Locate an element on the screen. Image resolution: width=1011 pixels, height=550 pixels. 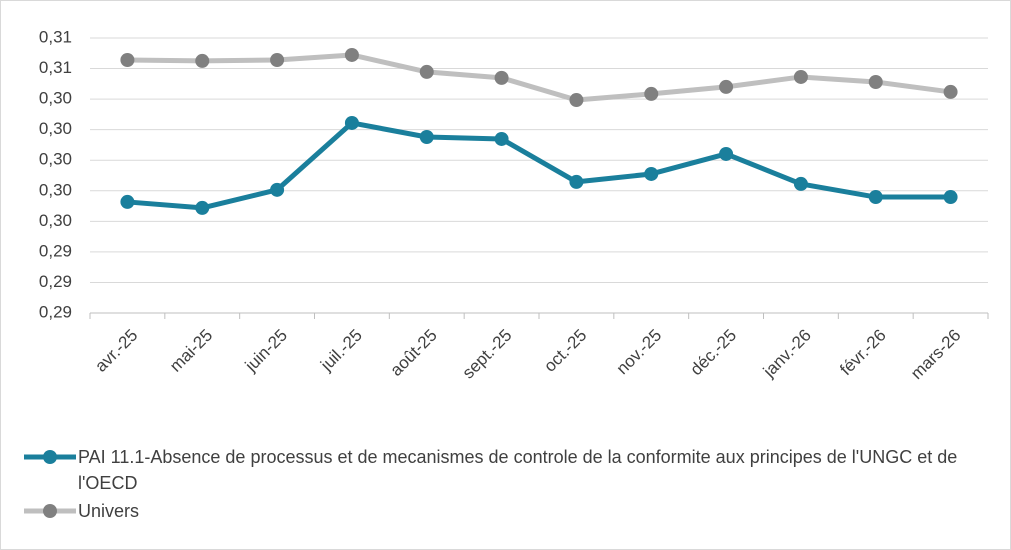
x-tick-label: nov.-25 is located at coordinates (639, 352).